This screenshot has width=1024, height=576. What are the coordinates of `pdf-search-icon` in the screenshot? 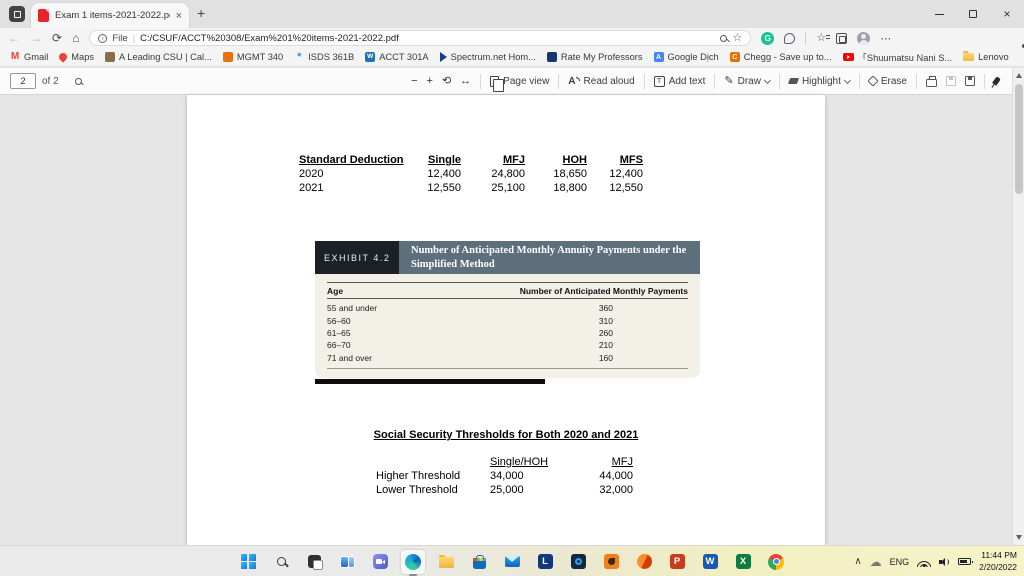 It's located at (78, 81).